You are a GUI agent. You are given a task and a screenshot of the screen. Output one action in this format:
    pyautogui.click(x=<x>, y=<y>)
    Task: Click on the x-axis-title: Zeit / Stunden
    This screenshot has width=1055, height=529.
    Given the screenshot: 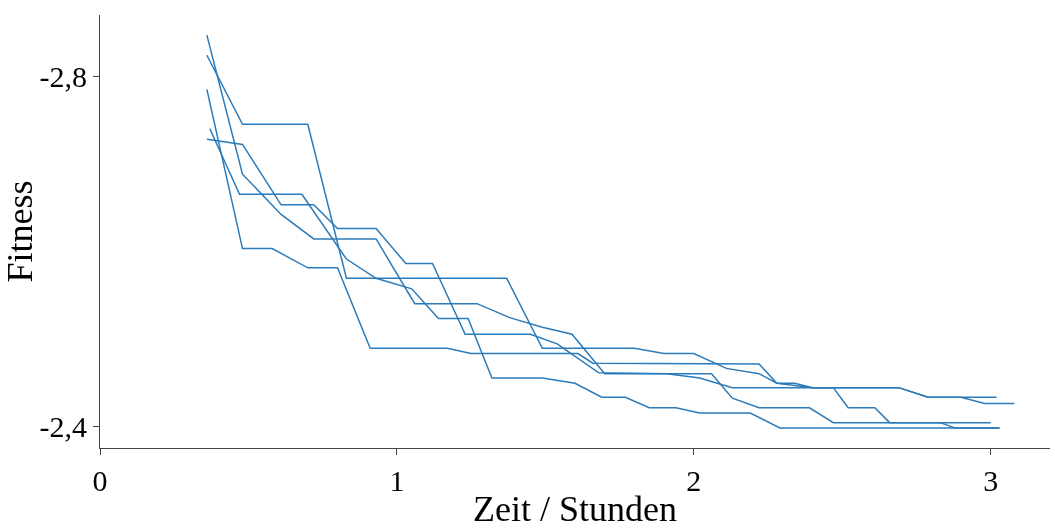 What is the action you would take?
    pyautogui.click(x=575, y=509)
    